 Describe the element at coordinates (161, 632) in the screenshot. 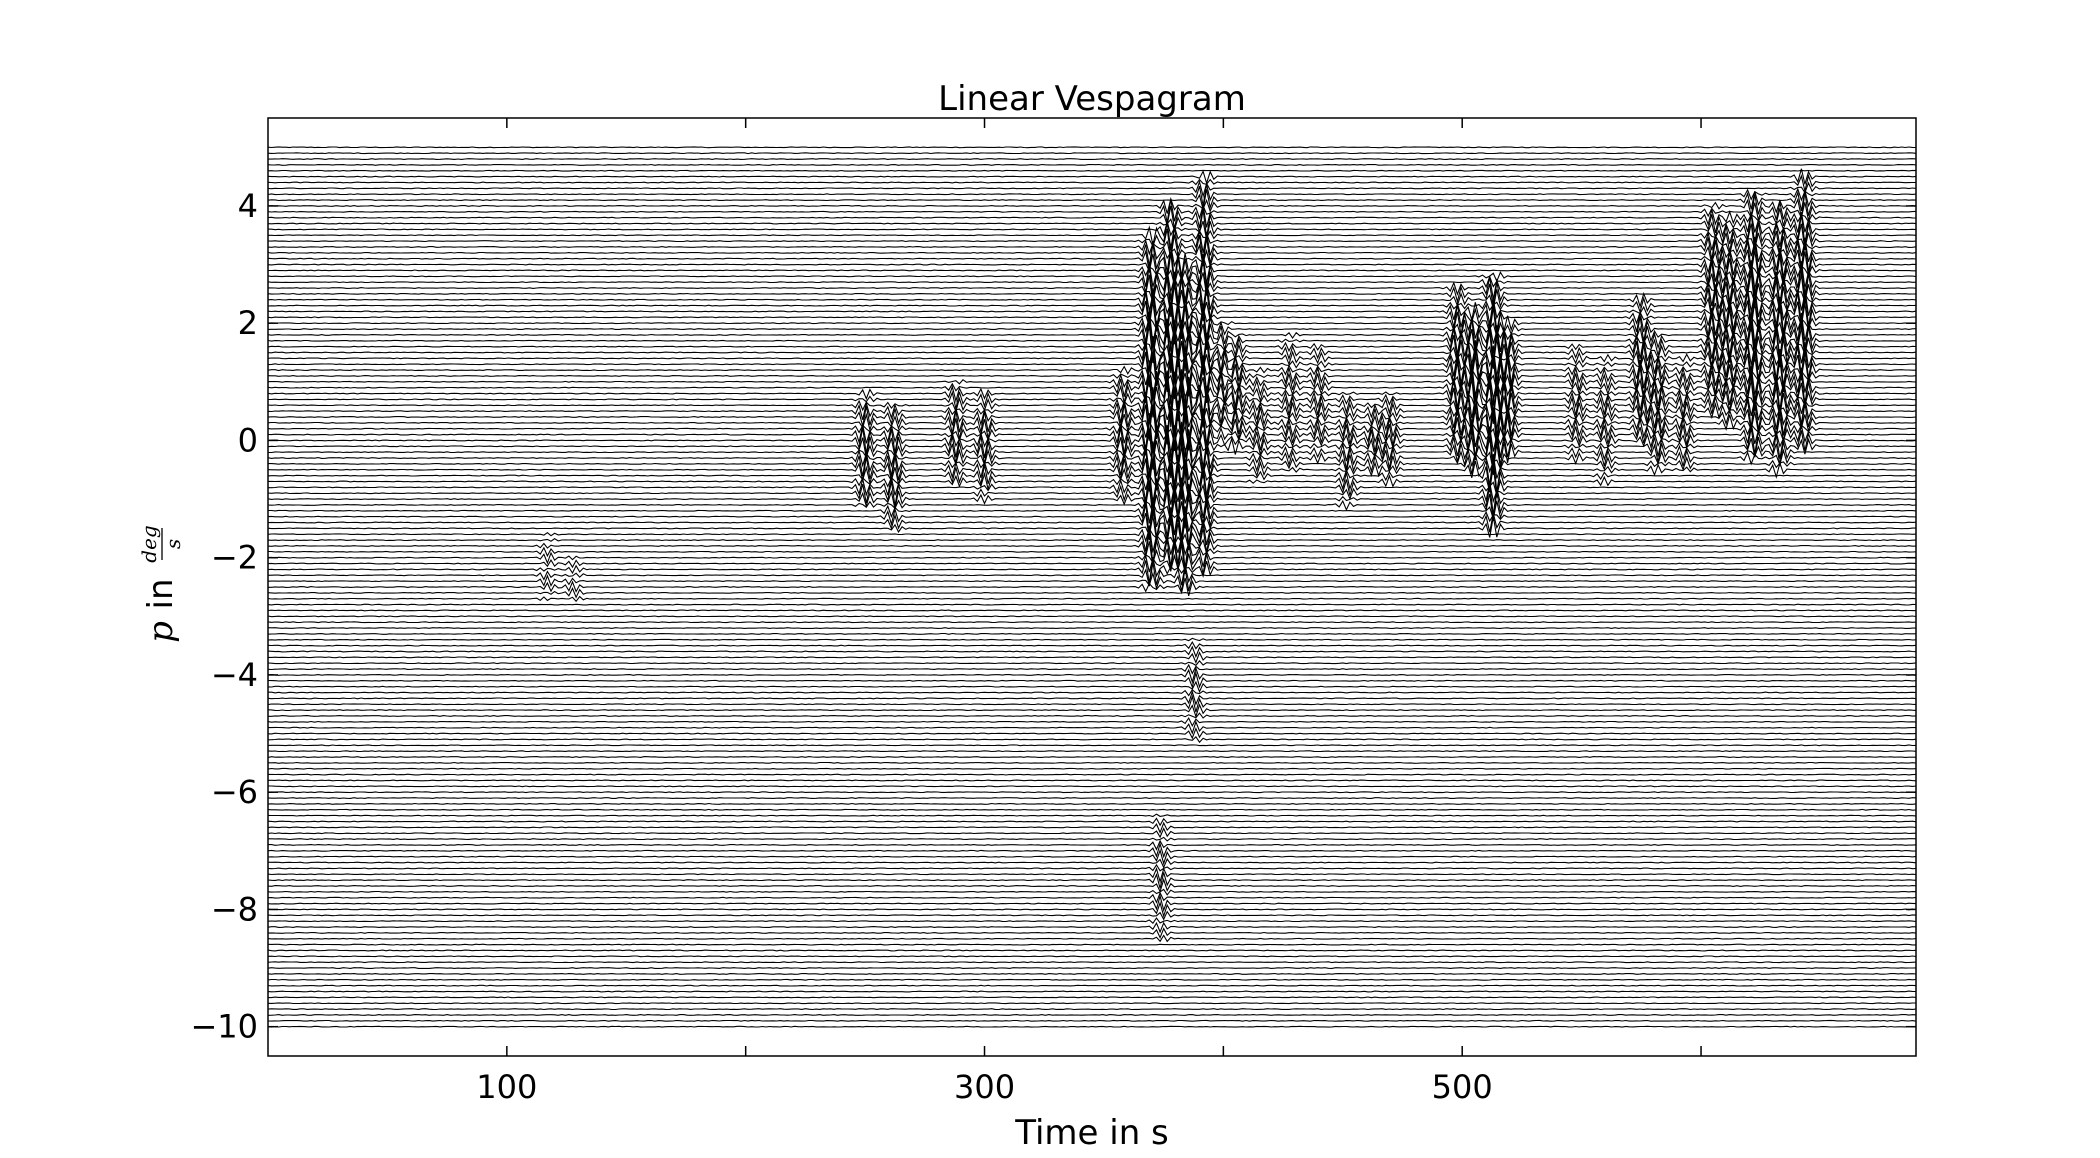

I see `y-axis-label-variable: p` at that location.